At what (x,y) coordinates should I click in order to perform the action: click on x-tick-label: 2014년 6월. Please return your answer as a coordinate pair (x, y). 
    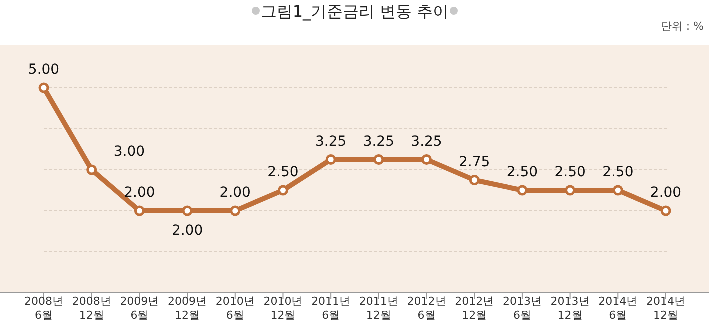
    Looking at the image, I should click on (618, 308).